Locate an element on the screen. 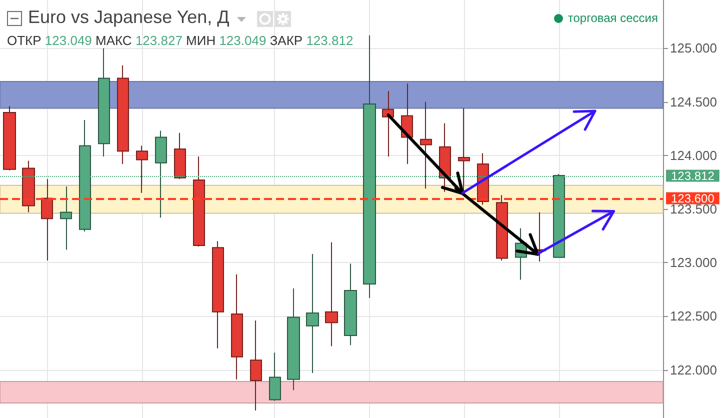 The image size is (728, 418). ref-line-label: 123.812 is located at coordinates (693, 175).